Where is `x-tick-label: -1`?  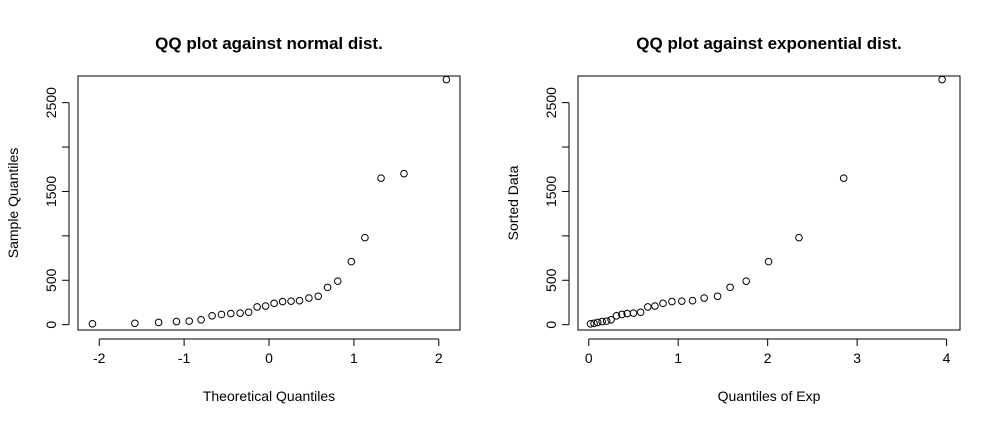 x-tick-label: -1 is located at coordinates (184, 358).